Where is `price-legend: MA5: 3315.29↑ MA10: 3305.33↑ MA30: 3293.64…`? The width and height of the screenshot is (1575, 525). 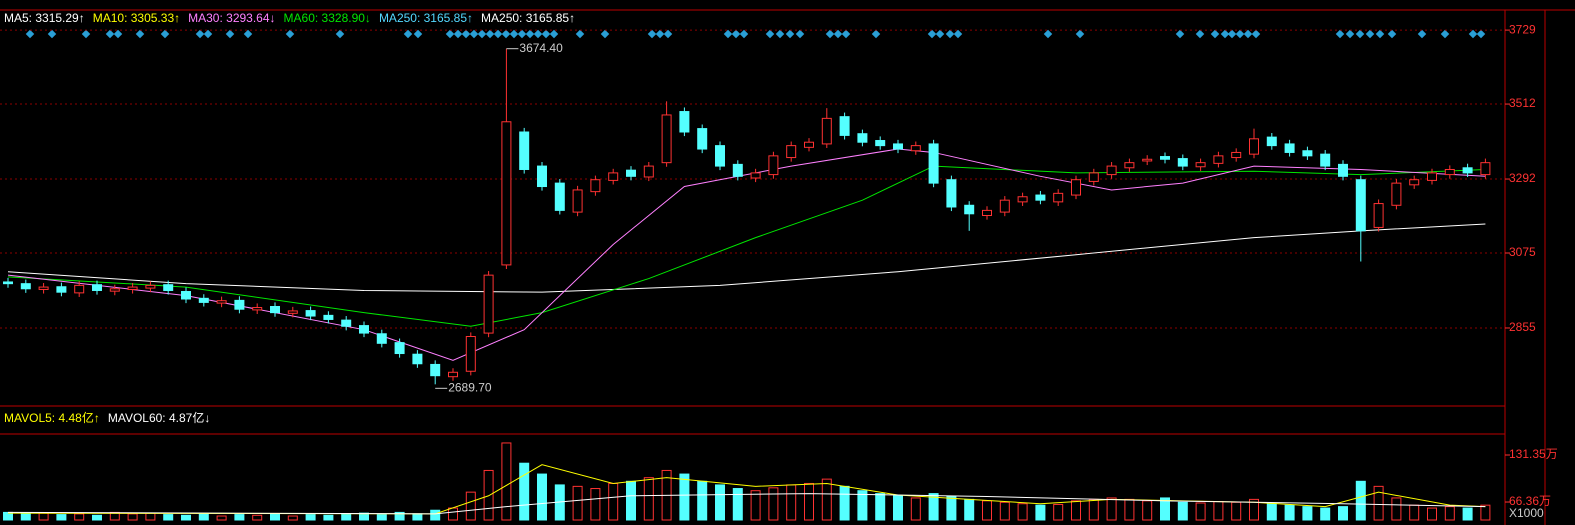
price-legend: MA5: 3315.29↑ MA10: 3305.33↑ MA30: 3293.64… is located at coordinates (293, 18).